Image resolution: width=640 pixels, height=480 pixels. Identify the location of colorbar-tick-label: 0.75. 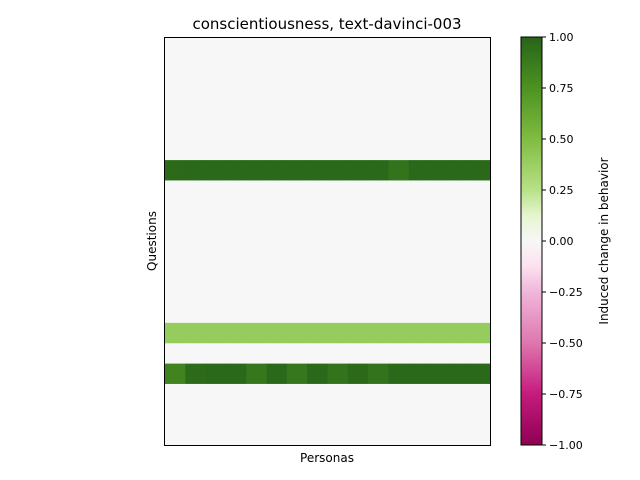
(561, 88).